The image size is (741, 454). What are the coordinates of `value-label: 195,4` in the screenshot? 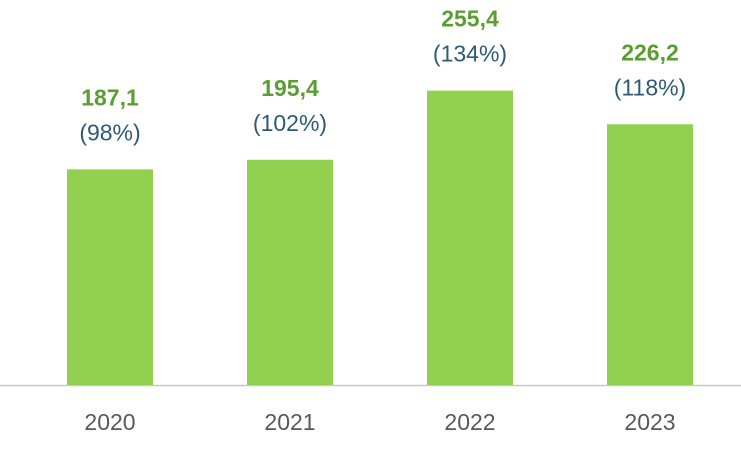 It's located at (290, 88).